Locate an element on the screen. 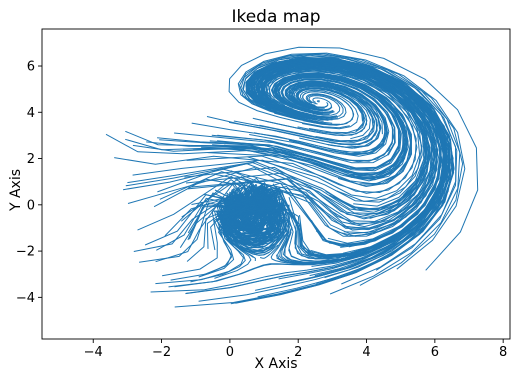  x-ticks: −4 −2 0 2 4 6 8 is located at coordinates (295, 349).